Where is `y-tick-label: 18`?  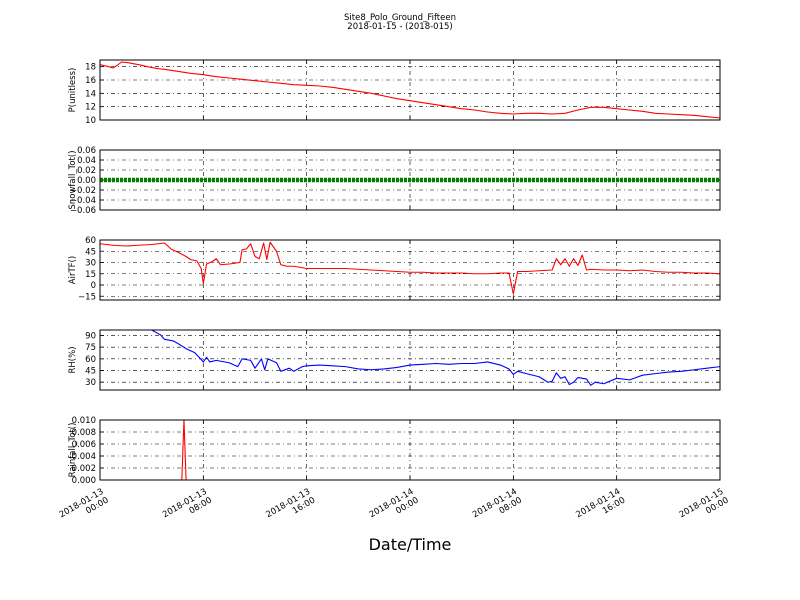
y-tick-label: 18 is located at coordinates (90, 68).